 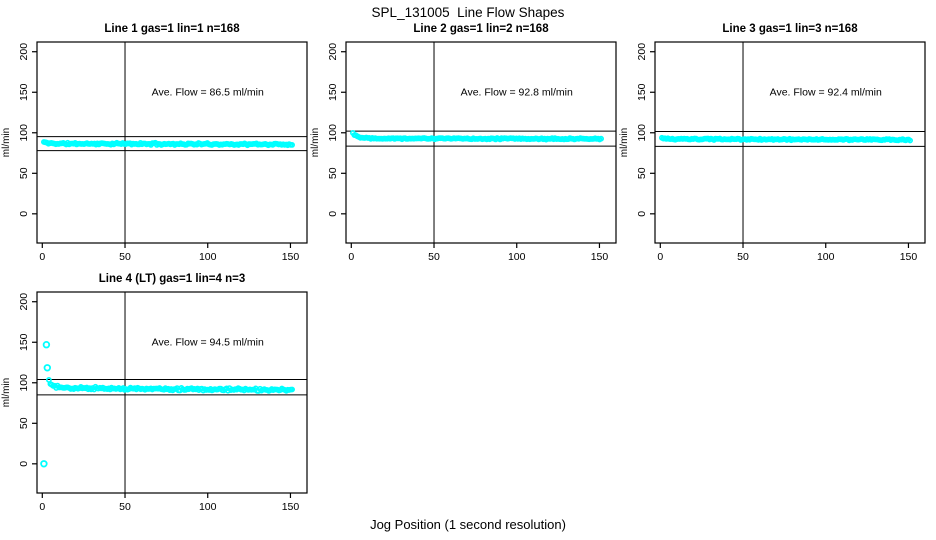 What do you see at coordinates (172, 279) in the screenshot?
I see `subplot-title: Line 4 (LT) gas=1 lin=4 n=3` at bounding box center [172, 279].